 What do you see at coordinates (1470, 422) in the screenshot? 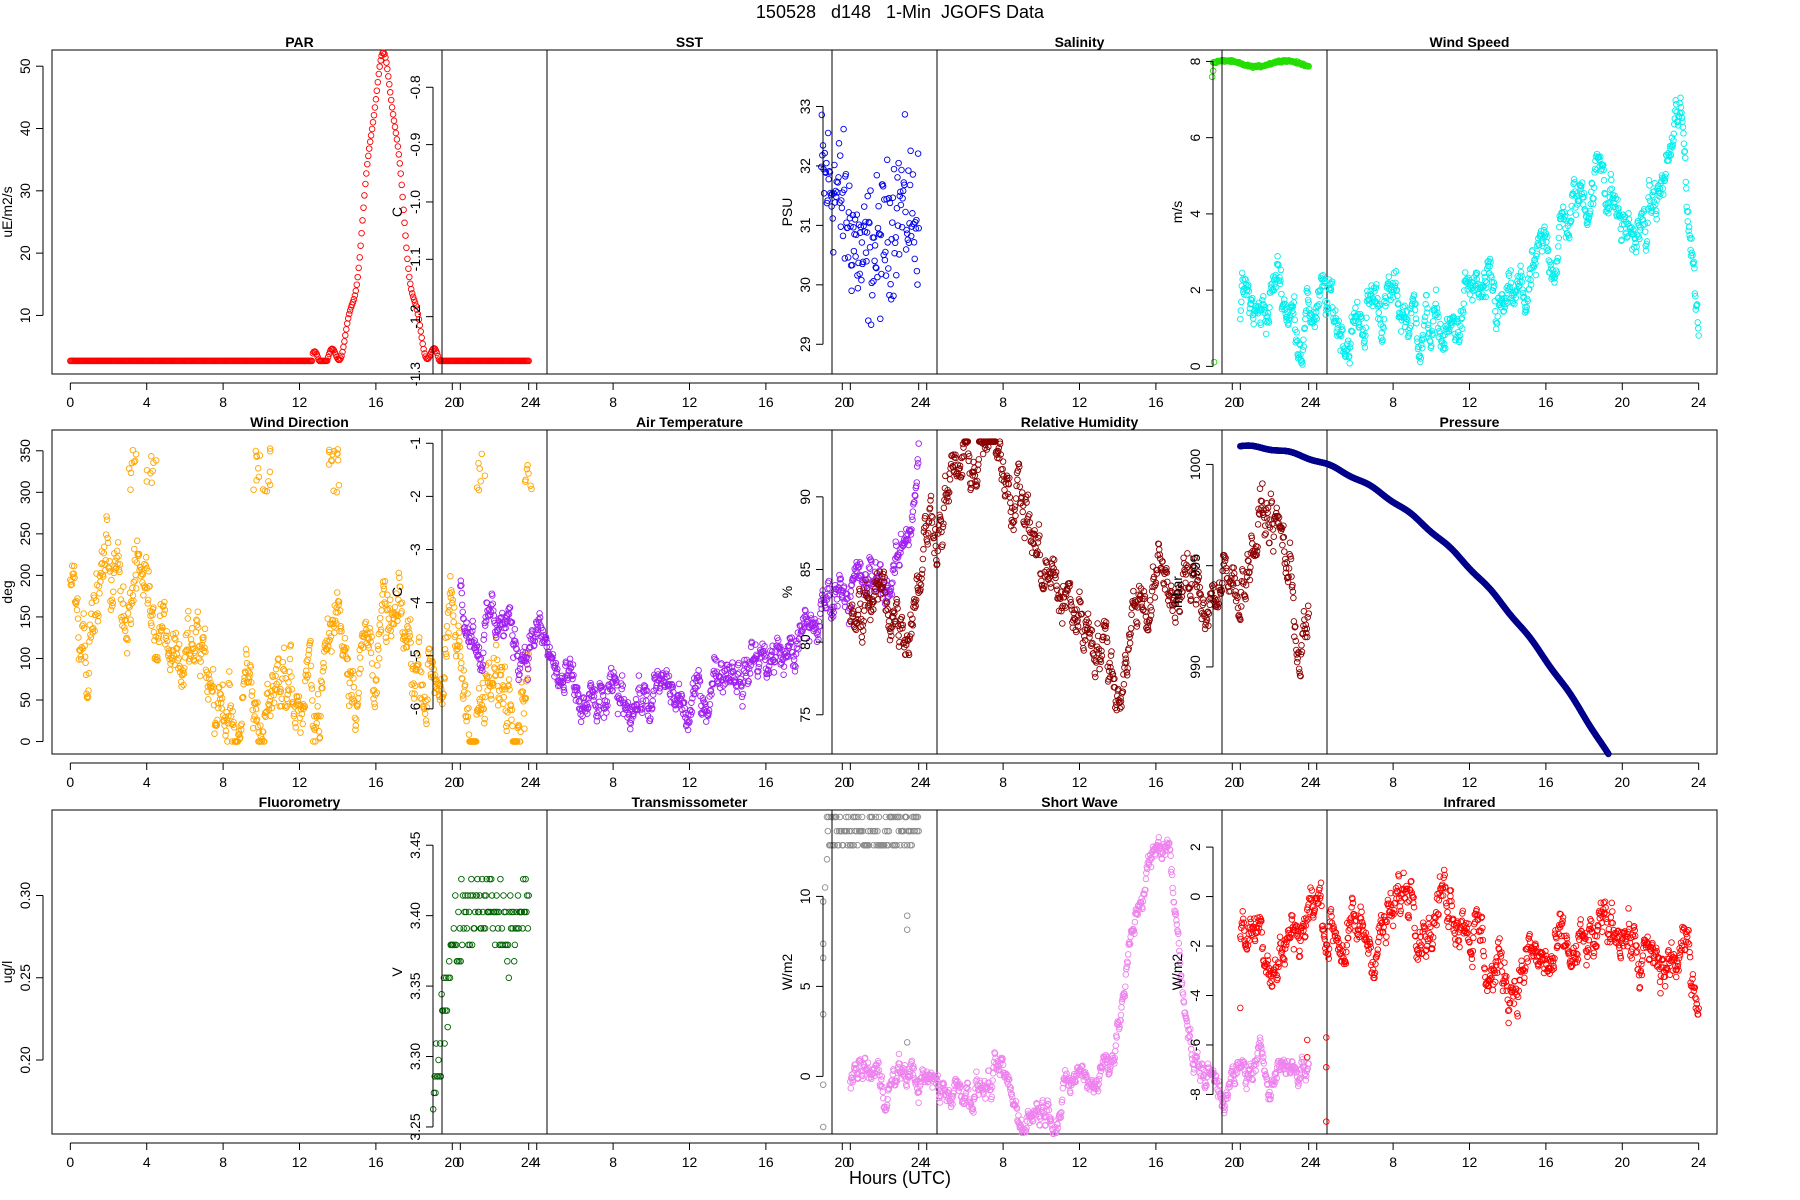
I see `panel-title: Pressure` at bounding box center [1470, 422].